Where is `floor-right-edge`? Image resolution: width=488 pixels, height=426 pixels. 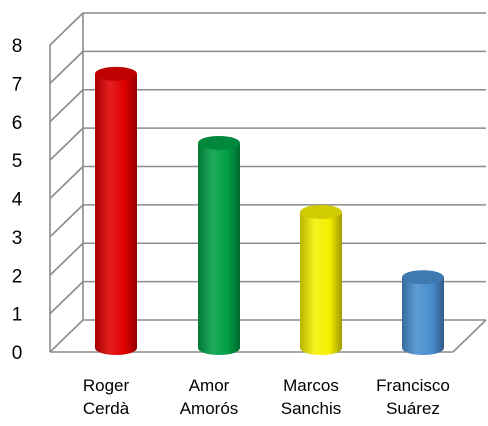
floor-right-edge is located at coordinates (469, 336).